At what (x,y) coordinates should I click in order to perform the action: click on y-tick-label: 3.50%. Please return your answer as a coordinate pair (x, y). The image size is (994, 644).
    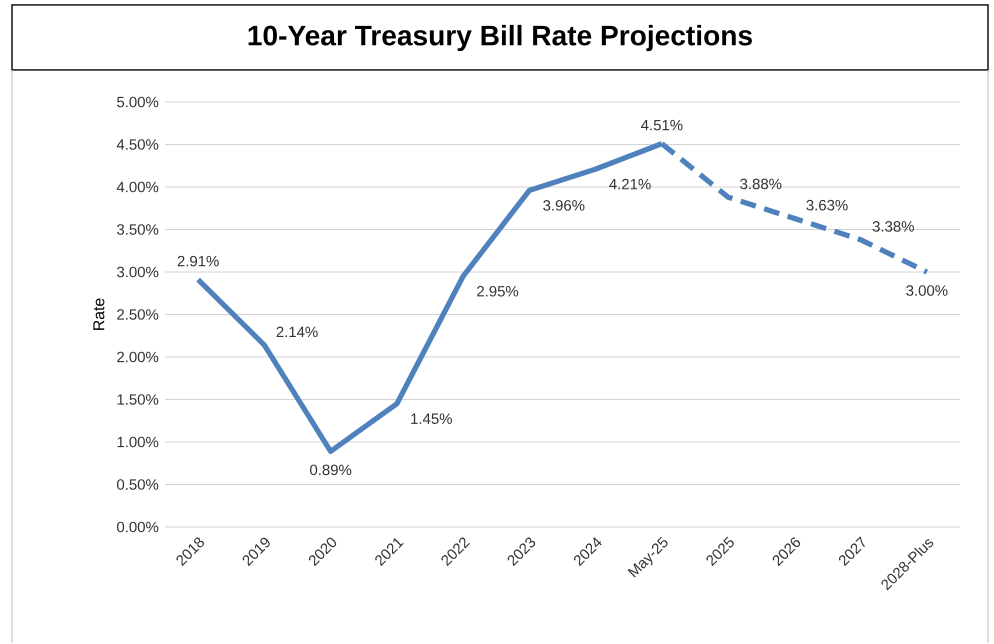
    Looking at the image, I should click on (137, 230).